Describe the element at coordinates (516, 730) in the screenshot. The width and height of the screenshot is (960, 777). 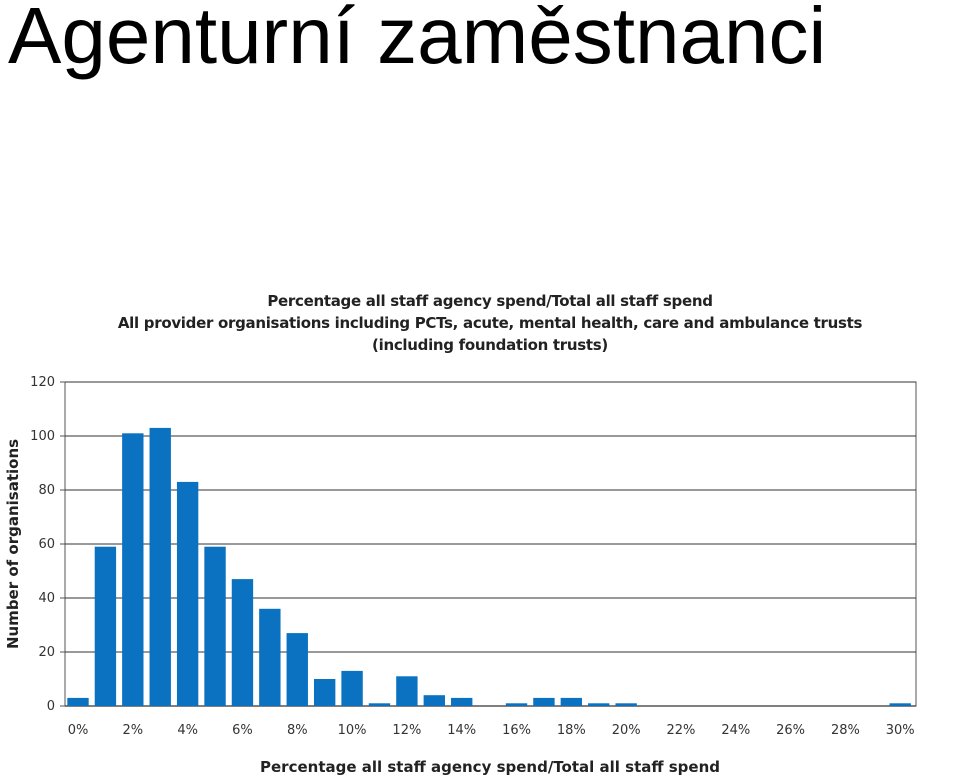
I see `x-tick-label: 16%` at that location.